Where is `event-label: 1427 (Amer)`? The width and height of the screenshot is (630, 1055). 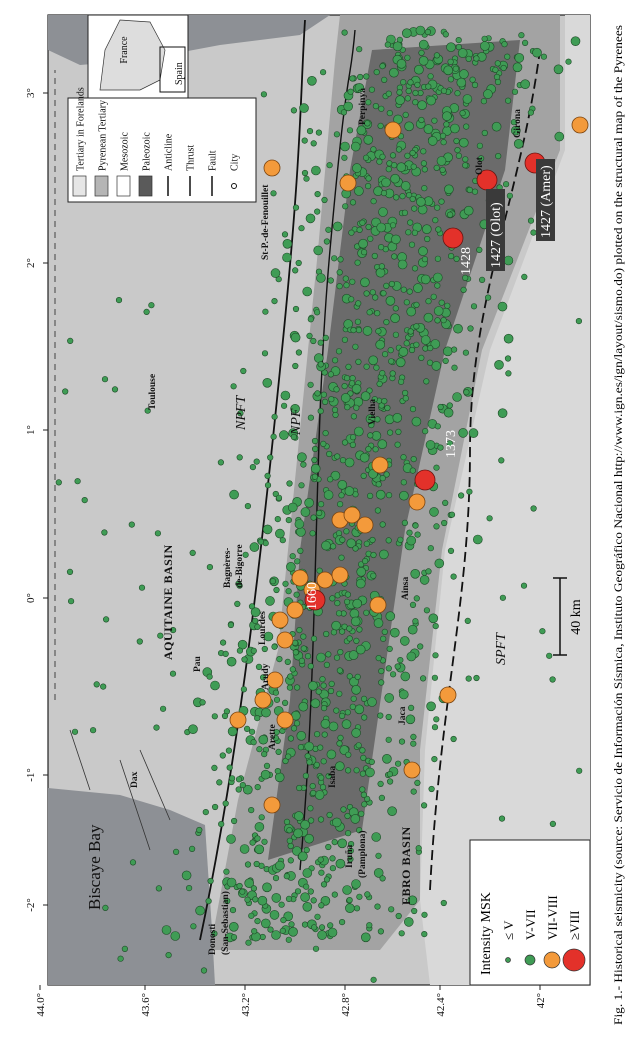 event-label: 1427 (Amer) is located at coordinates (546, 201).